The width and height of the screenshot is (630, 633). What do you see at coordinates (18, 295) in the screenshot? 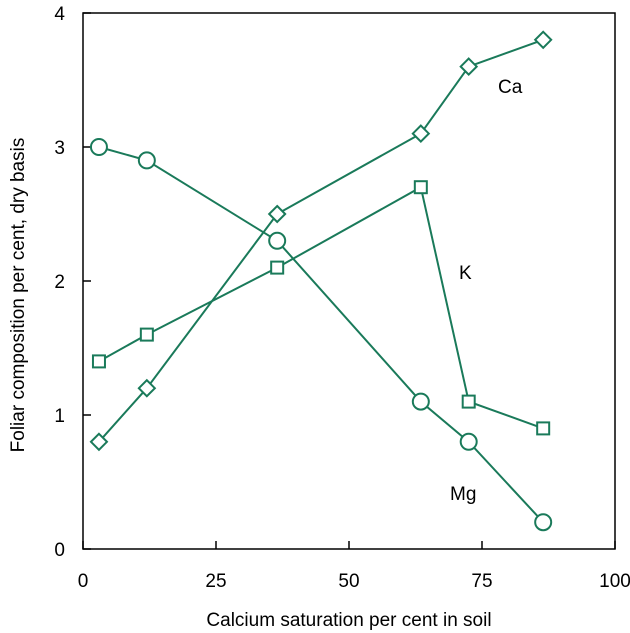
I see `y-axis-label: Foliar composition per cent, dry basis` at bounding box center [18, 295].